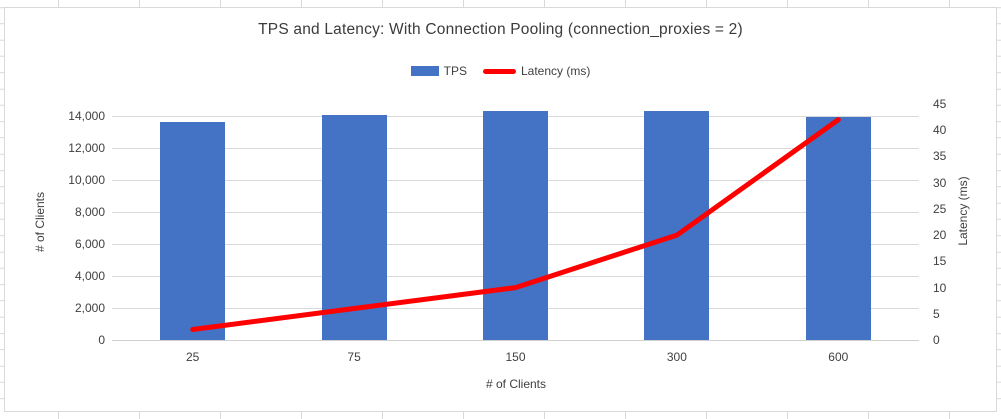 Image resolution: width=1001 pixels, height=419 pixels. What do you see at coordinates (89, 243) in the screenshot?
I see `left-axis-tick-label: 6,000` at bounding box center [89, 243].